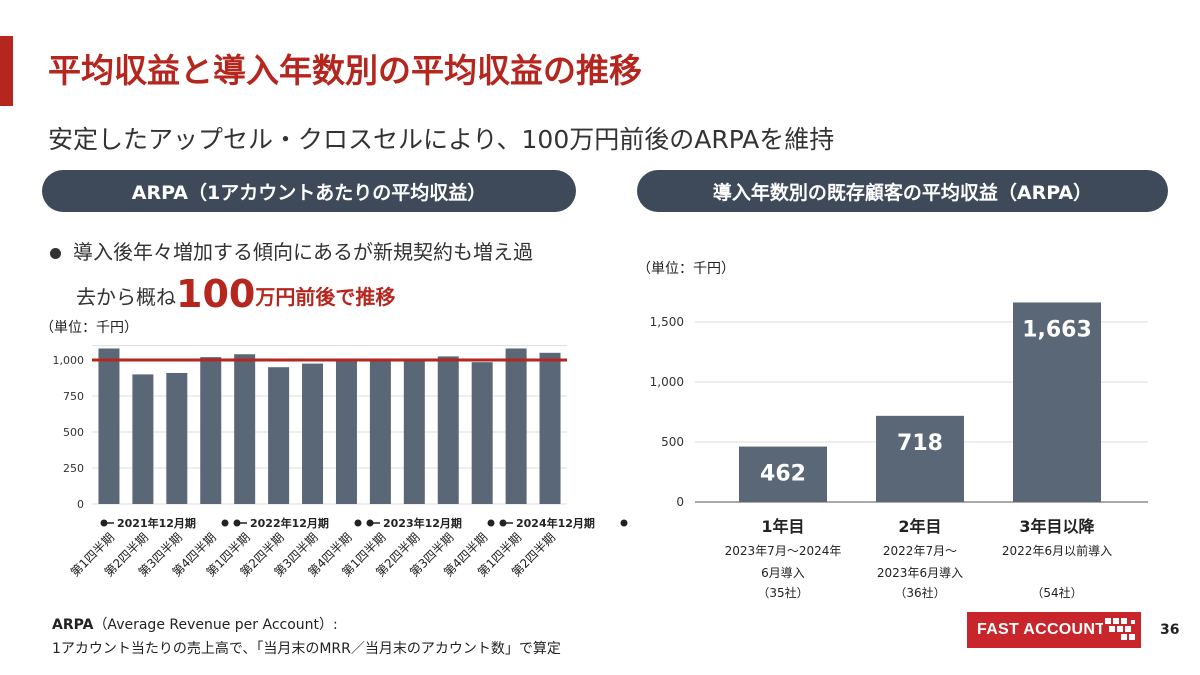  What do you see at coordinates (55, 253) in the screenshot?
I see `bullet-dot-icon` at bounding box center [55, 253].